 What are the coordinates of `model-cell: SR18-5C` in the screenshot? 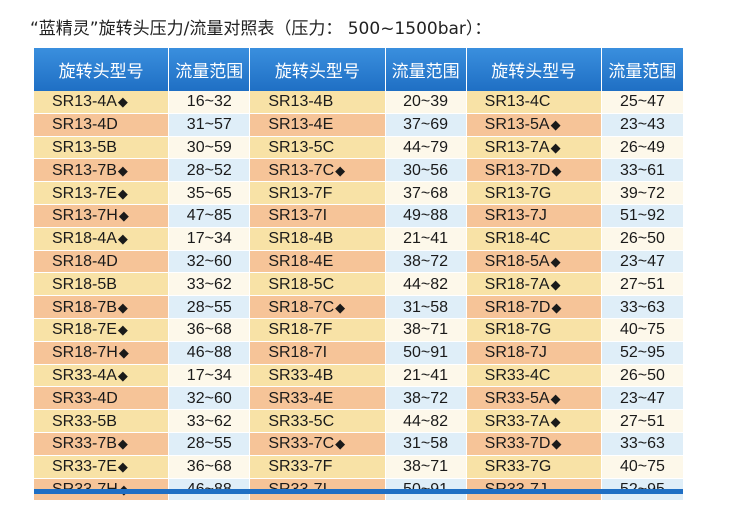 It's located at (318, 285).